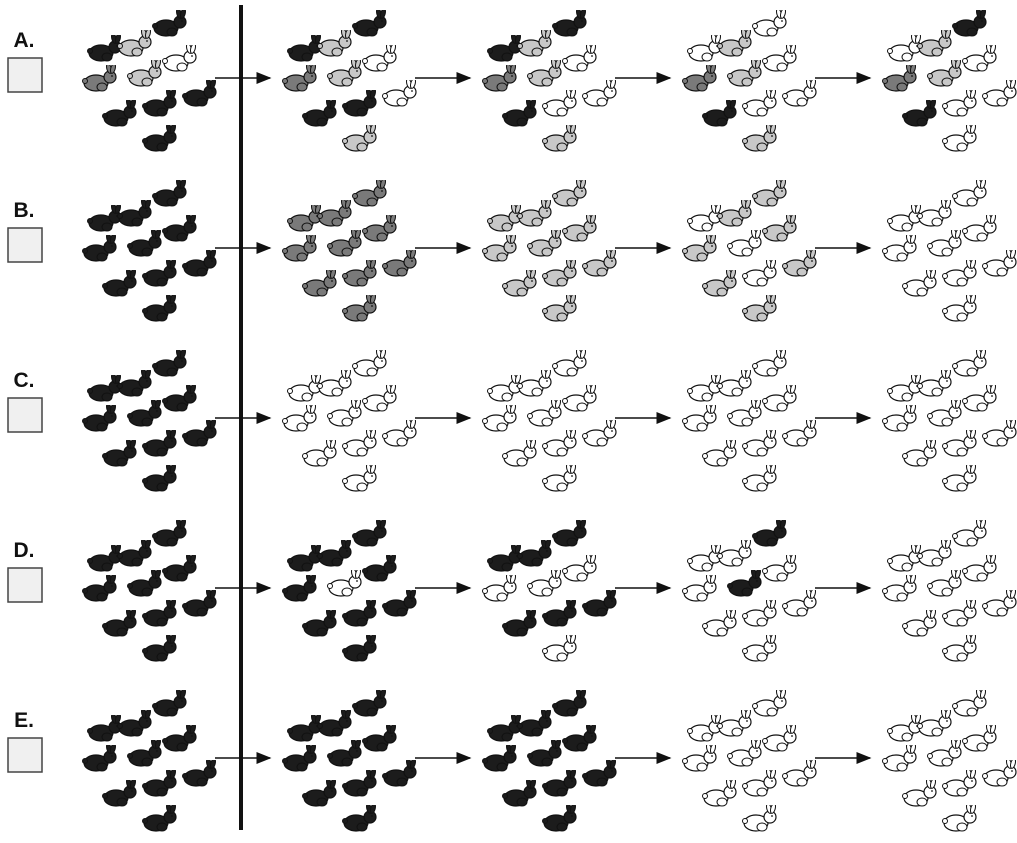  What do you see at coordinates (24, 380) in the screenshot?
I see `option-label: C.` at bounding box center [24, 380].